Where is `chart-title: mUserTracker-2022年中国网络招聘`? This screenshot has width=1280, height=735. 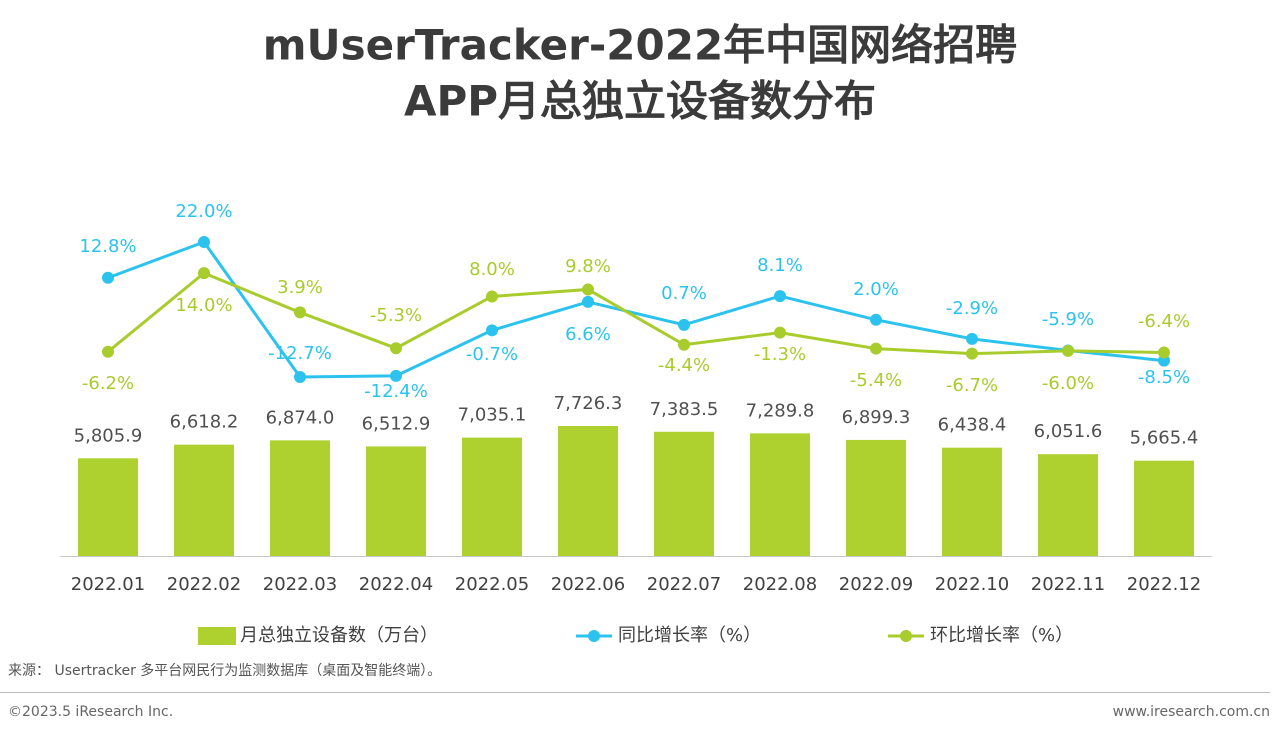
chart-title: mUserTracker-2022年中国网络招聘 is located at coordinates (640, 45).